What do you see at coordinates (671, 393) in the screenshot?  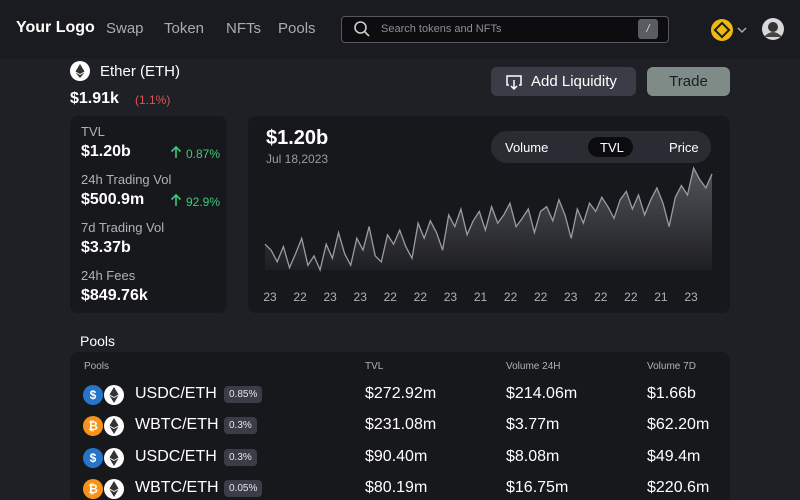 I see `volume-7d: $1.66b` at bounding box center [671, 393].